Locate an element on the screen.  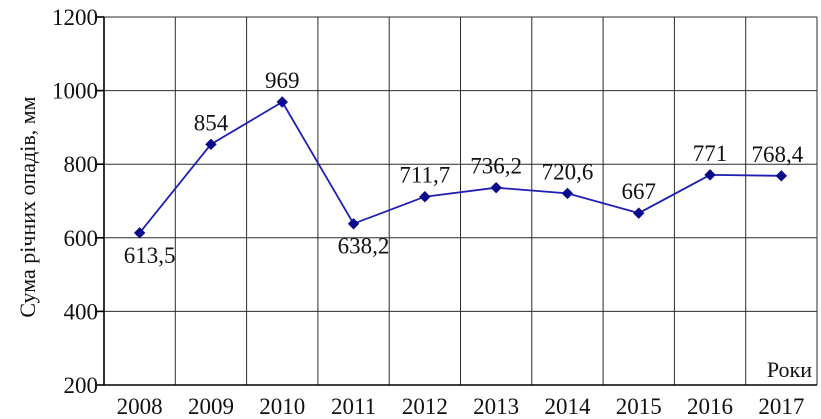
data-label: 969 is located at coordinates (282, 80).